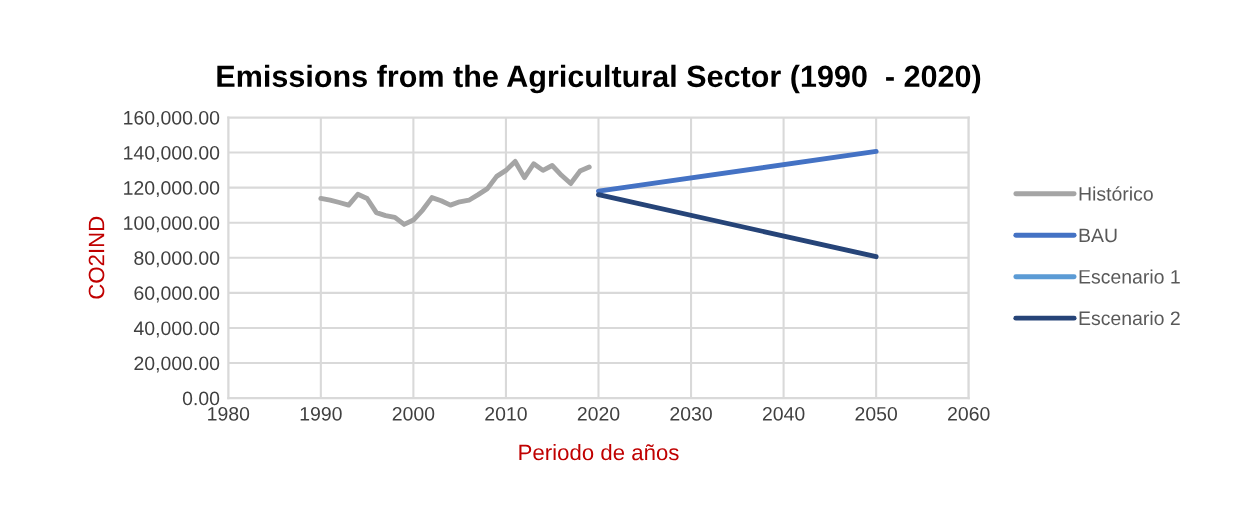 The height and width of the screenshot is (515, 1234). I want to click on chart-title: Emissions from the Agricultural Sector (1990 - 2020), so click(599, 79).